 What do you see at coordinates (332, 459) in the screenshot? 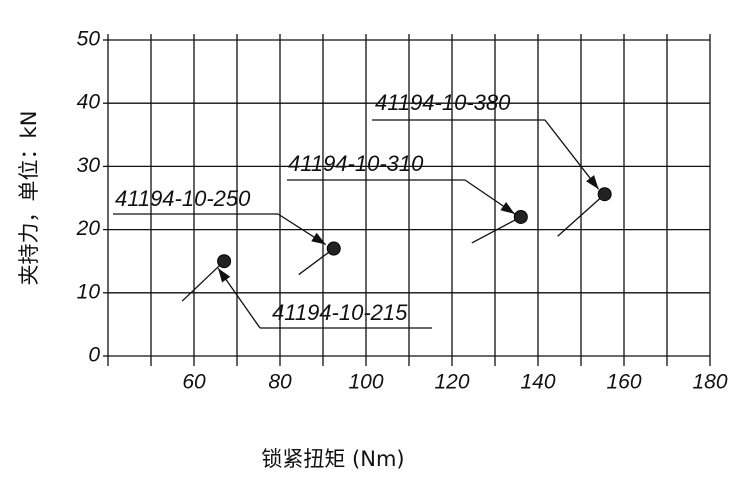
I see `x-axis-label: 锁紧扭矩 (Nm)` at bounding box center [332, 459].